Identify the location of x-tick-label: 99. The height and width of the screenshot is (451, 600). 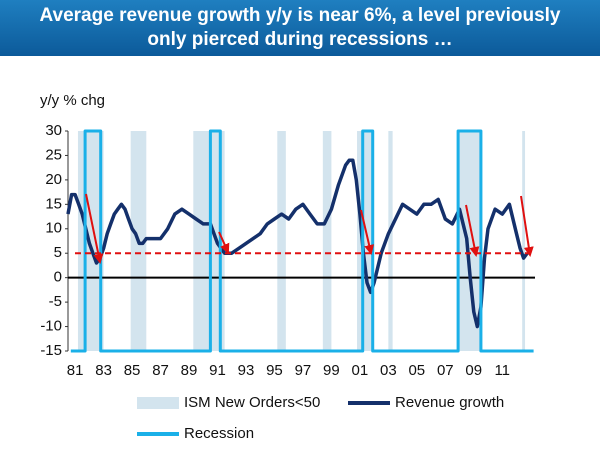
(331, 370).